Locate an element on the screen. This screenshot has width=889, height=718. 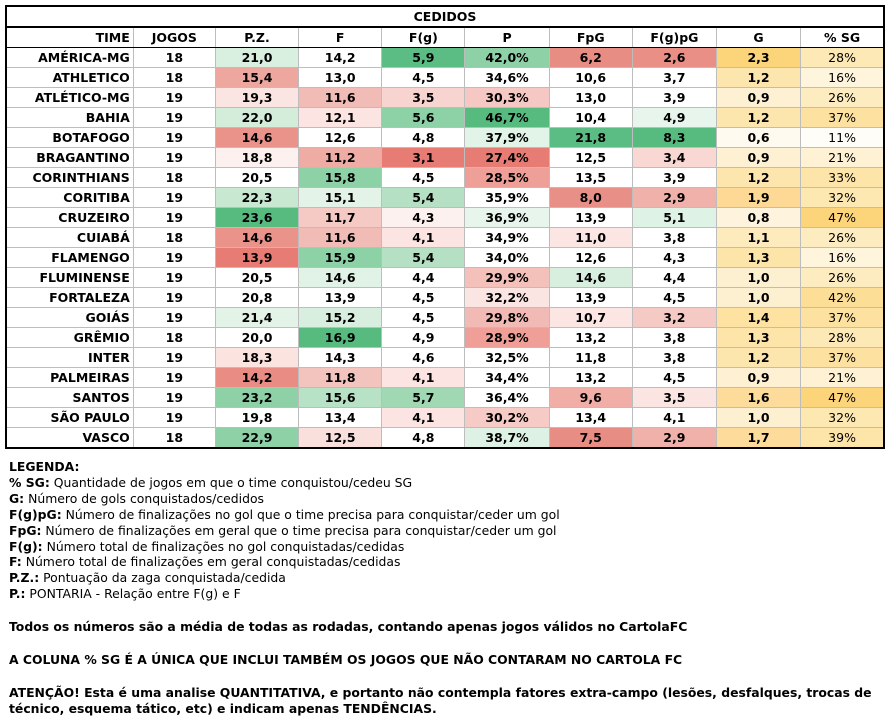
cell-f-g-pg: 4,4 is located at coordinates (674, 277).